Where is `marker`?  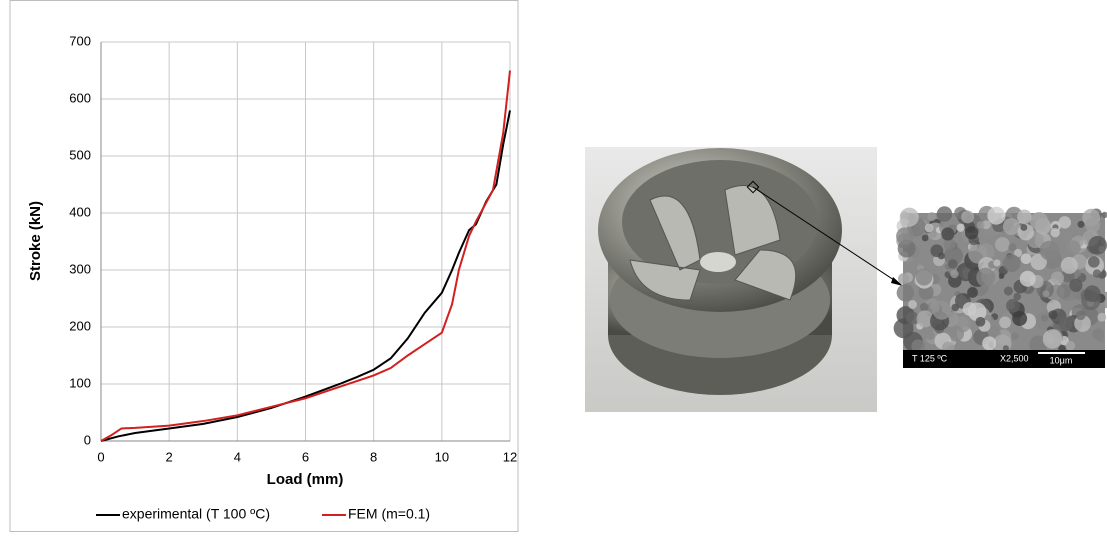 marker is located at coordinates (753, 187).